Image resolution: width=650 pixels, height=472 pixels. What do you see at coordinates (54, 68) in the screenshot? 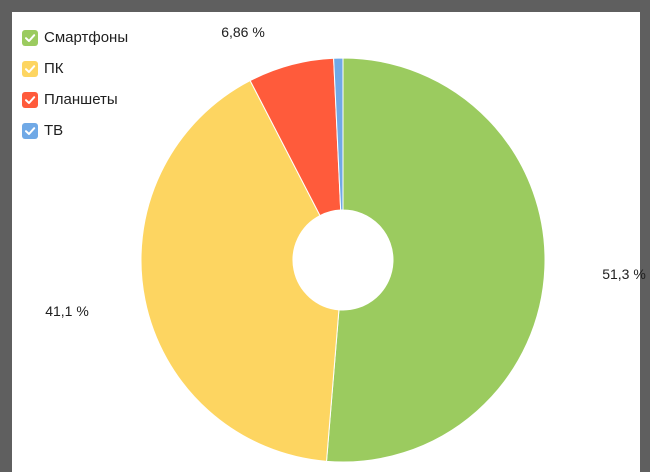
I see `legend-label: ПК` at bounding box center [54, 68].